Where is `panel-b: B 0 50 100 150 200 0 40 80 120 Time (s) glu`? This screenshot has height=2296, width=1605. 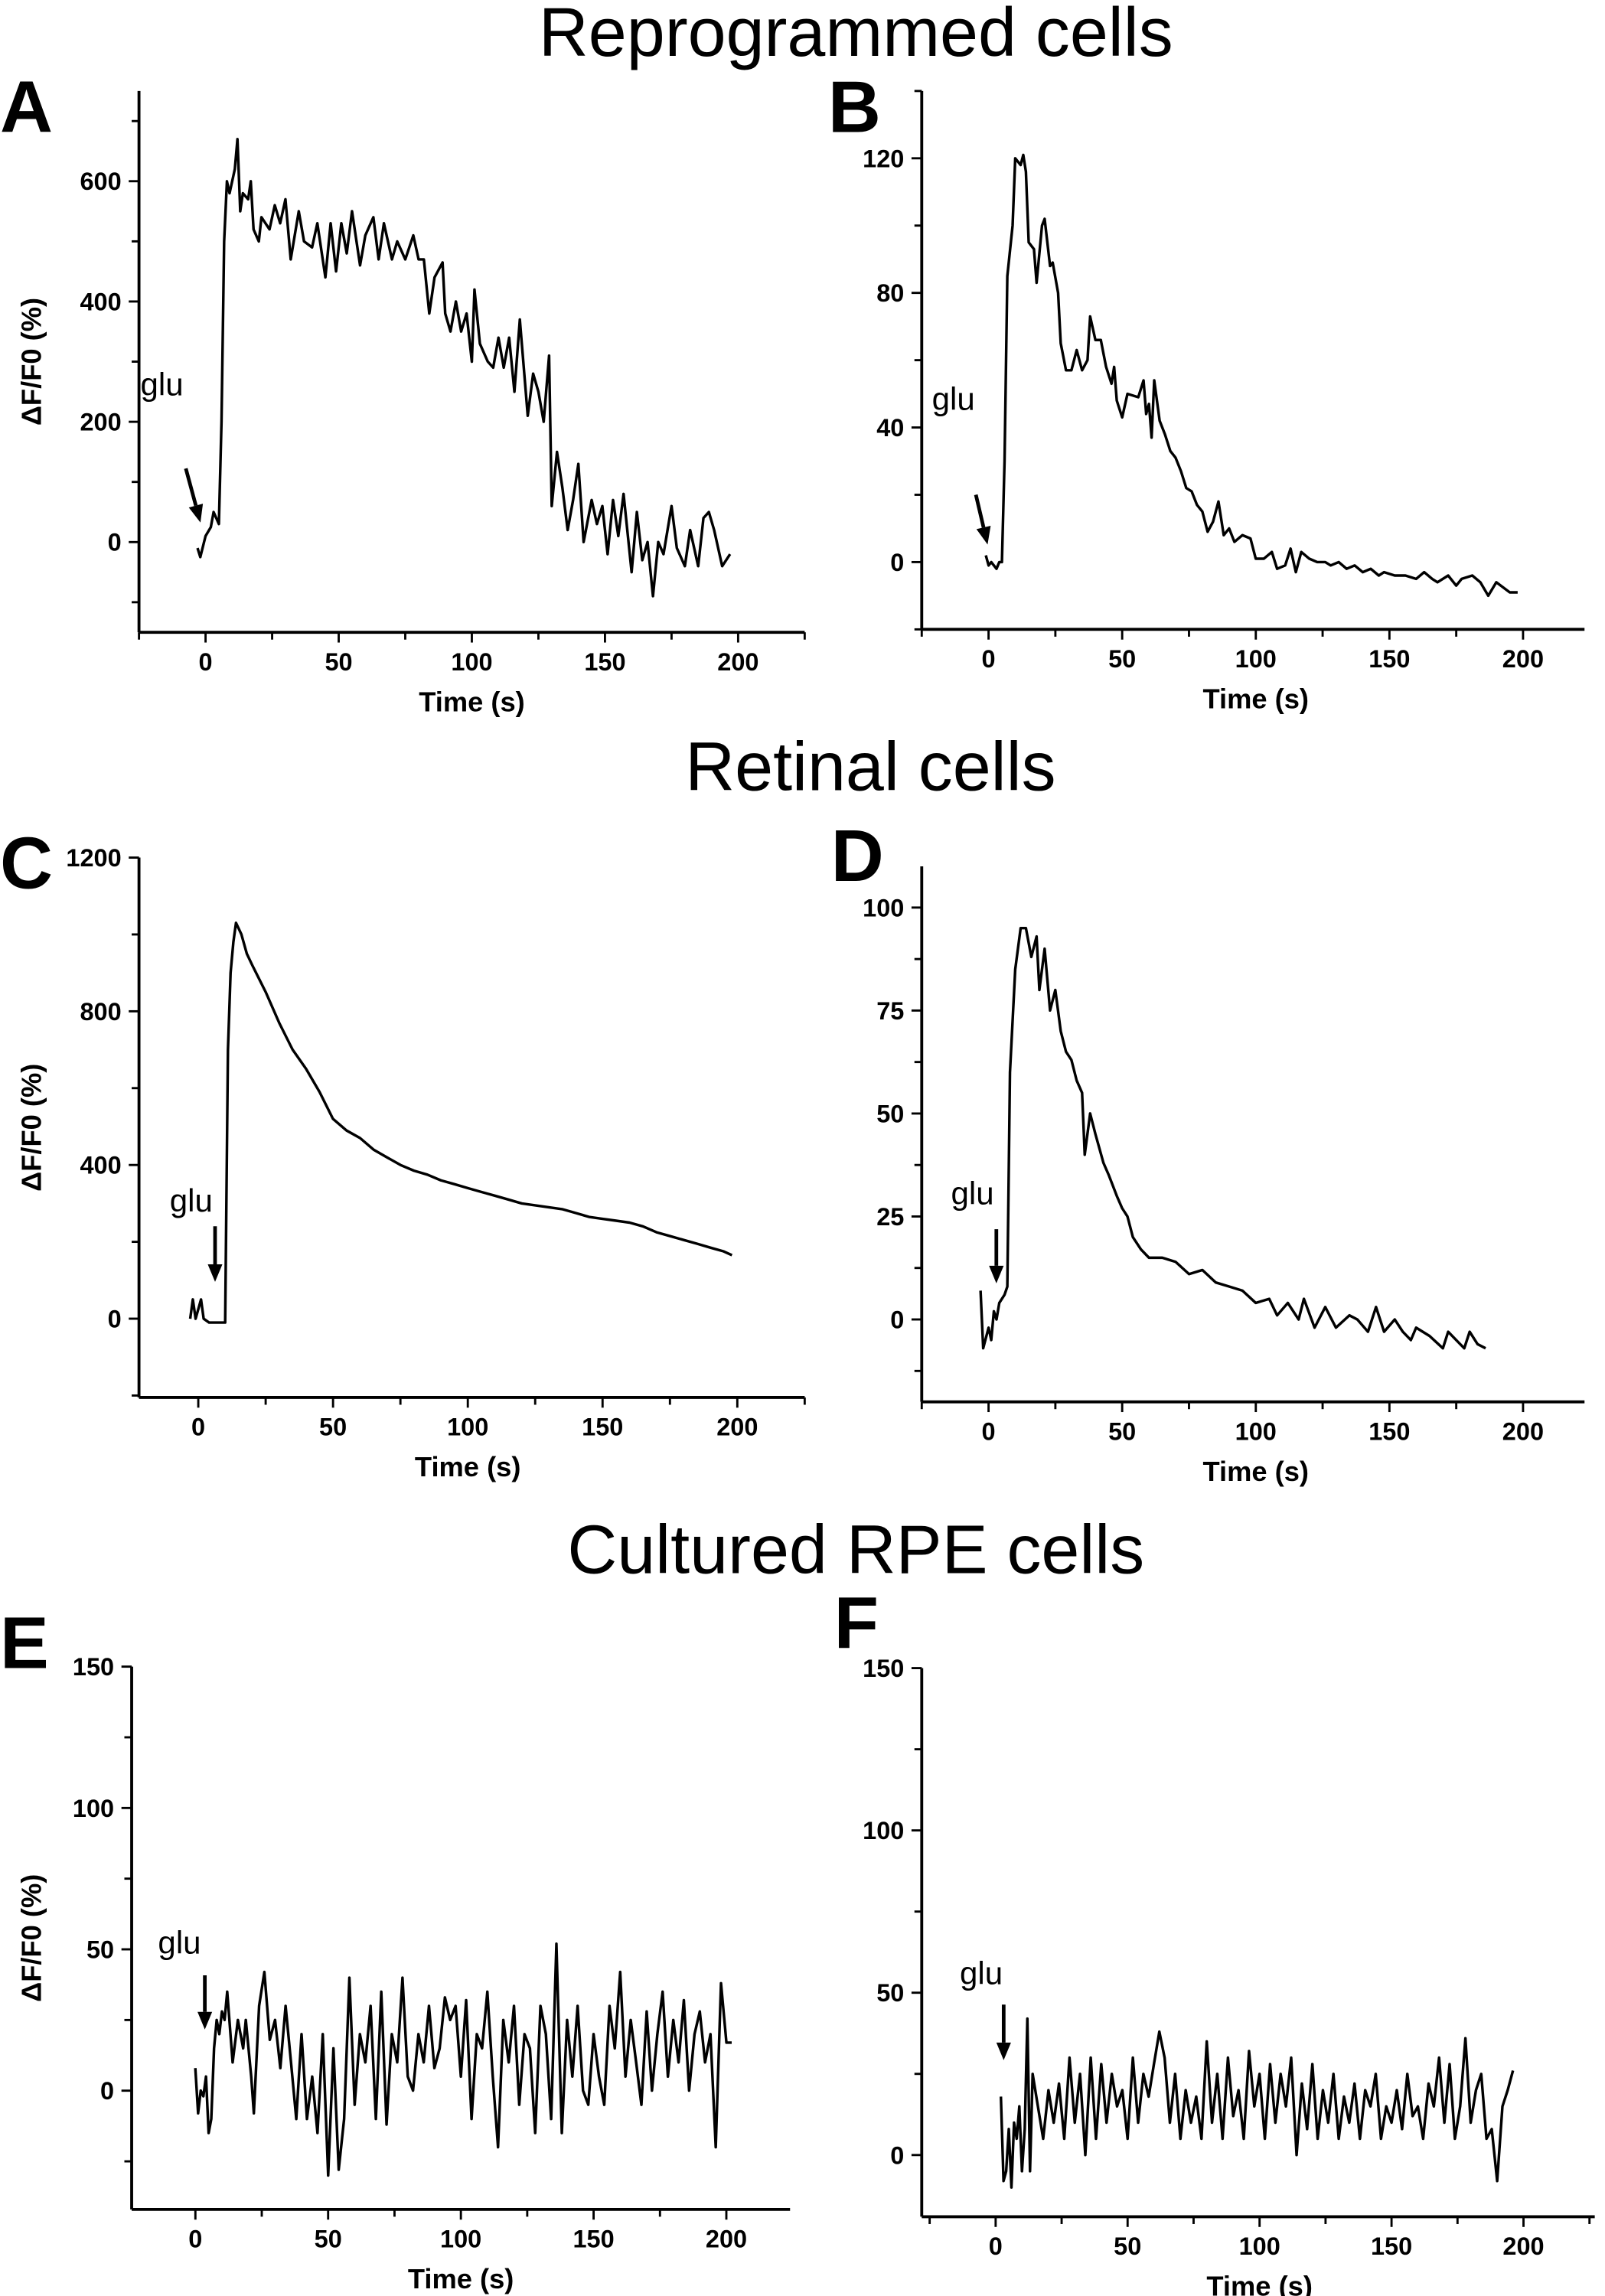 panel-b: B 0 50 100 150 200 0 40 80 120 Time (s) glu is located at coordinates (1206, 390).